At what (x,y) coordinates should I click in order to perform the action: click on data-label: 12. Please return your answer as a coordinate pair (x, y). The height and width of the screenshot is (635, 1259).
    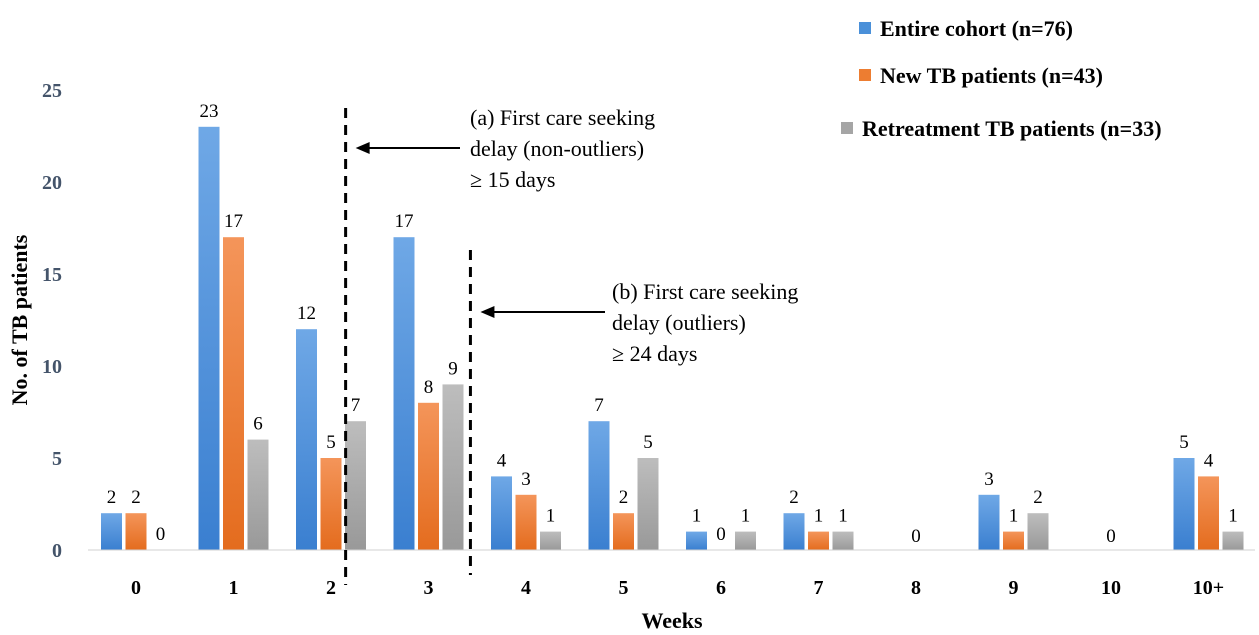
    Looking at the image, I should click on (306, 313).